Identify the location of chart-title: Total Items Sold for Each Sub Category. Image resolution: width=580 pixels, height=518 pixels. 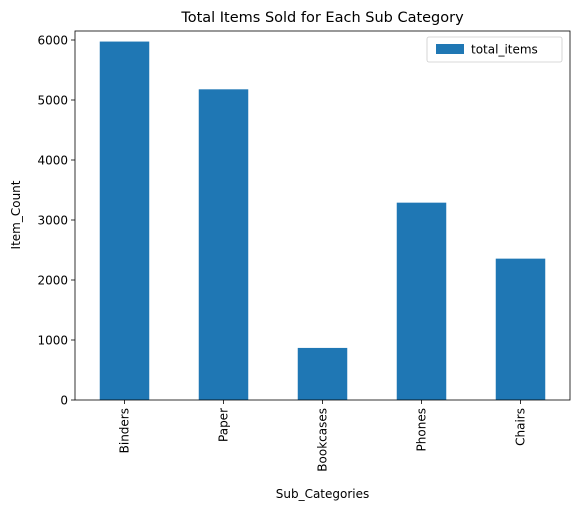
(322, 18).